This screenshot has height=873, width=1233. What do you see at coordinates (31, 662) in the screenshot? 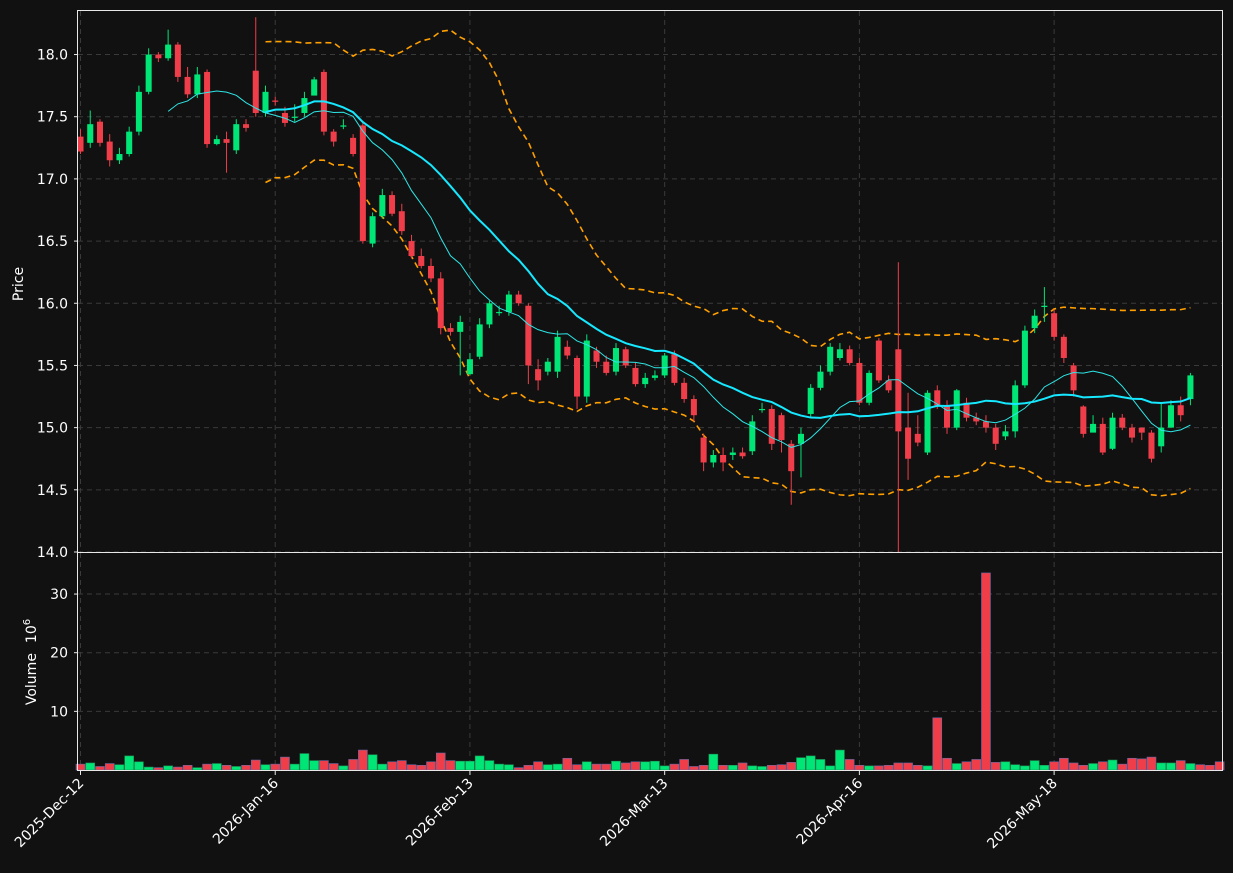
I see `volume-axis-label: Volume 106` at bounding box center [31, 662].